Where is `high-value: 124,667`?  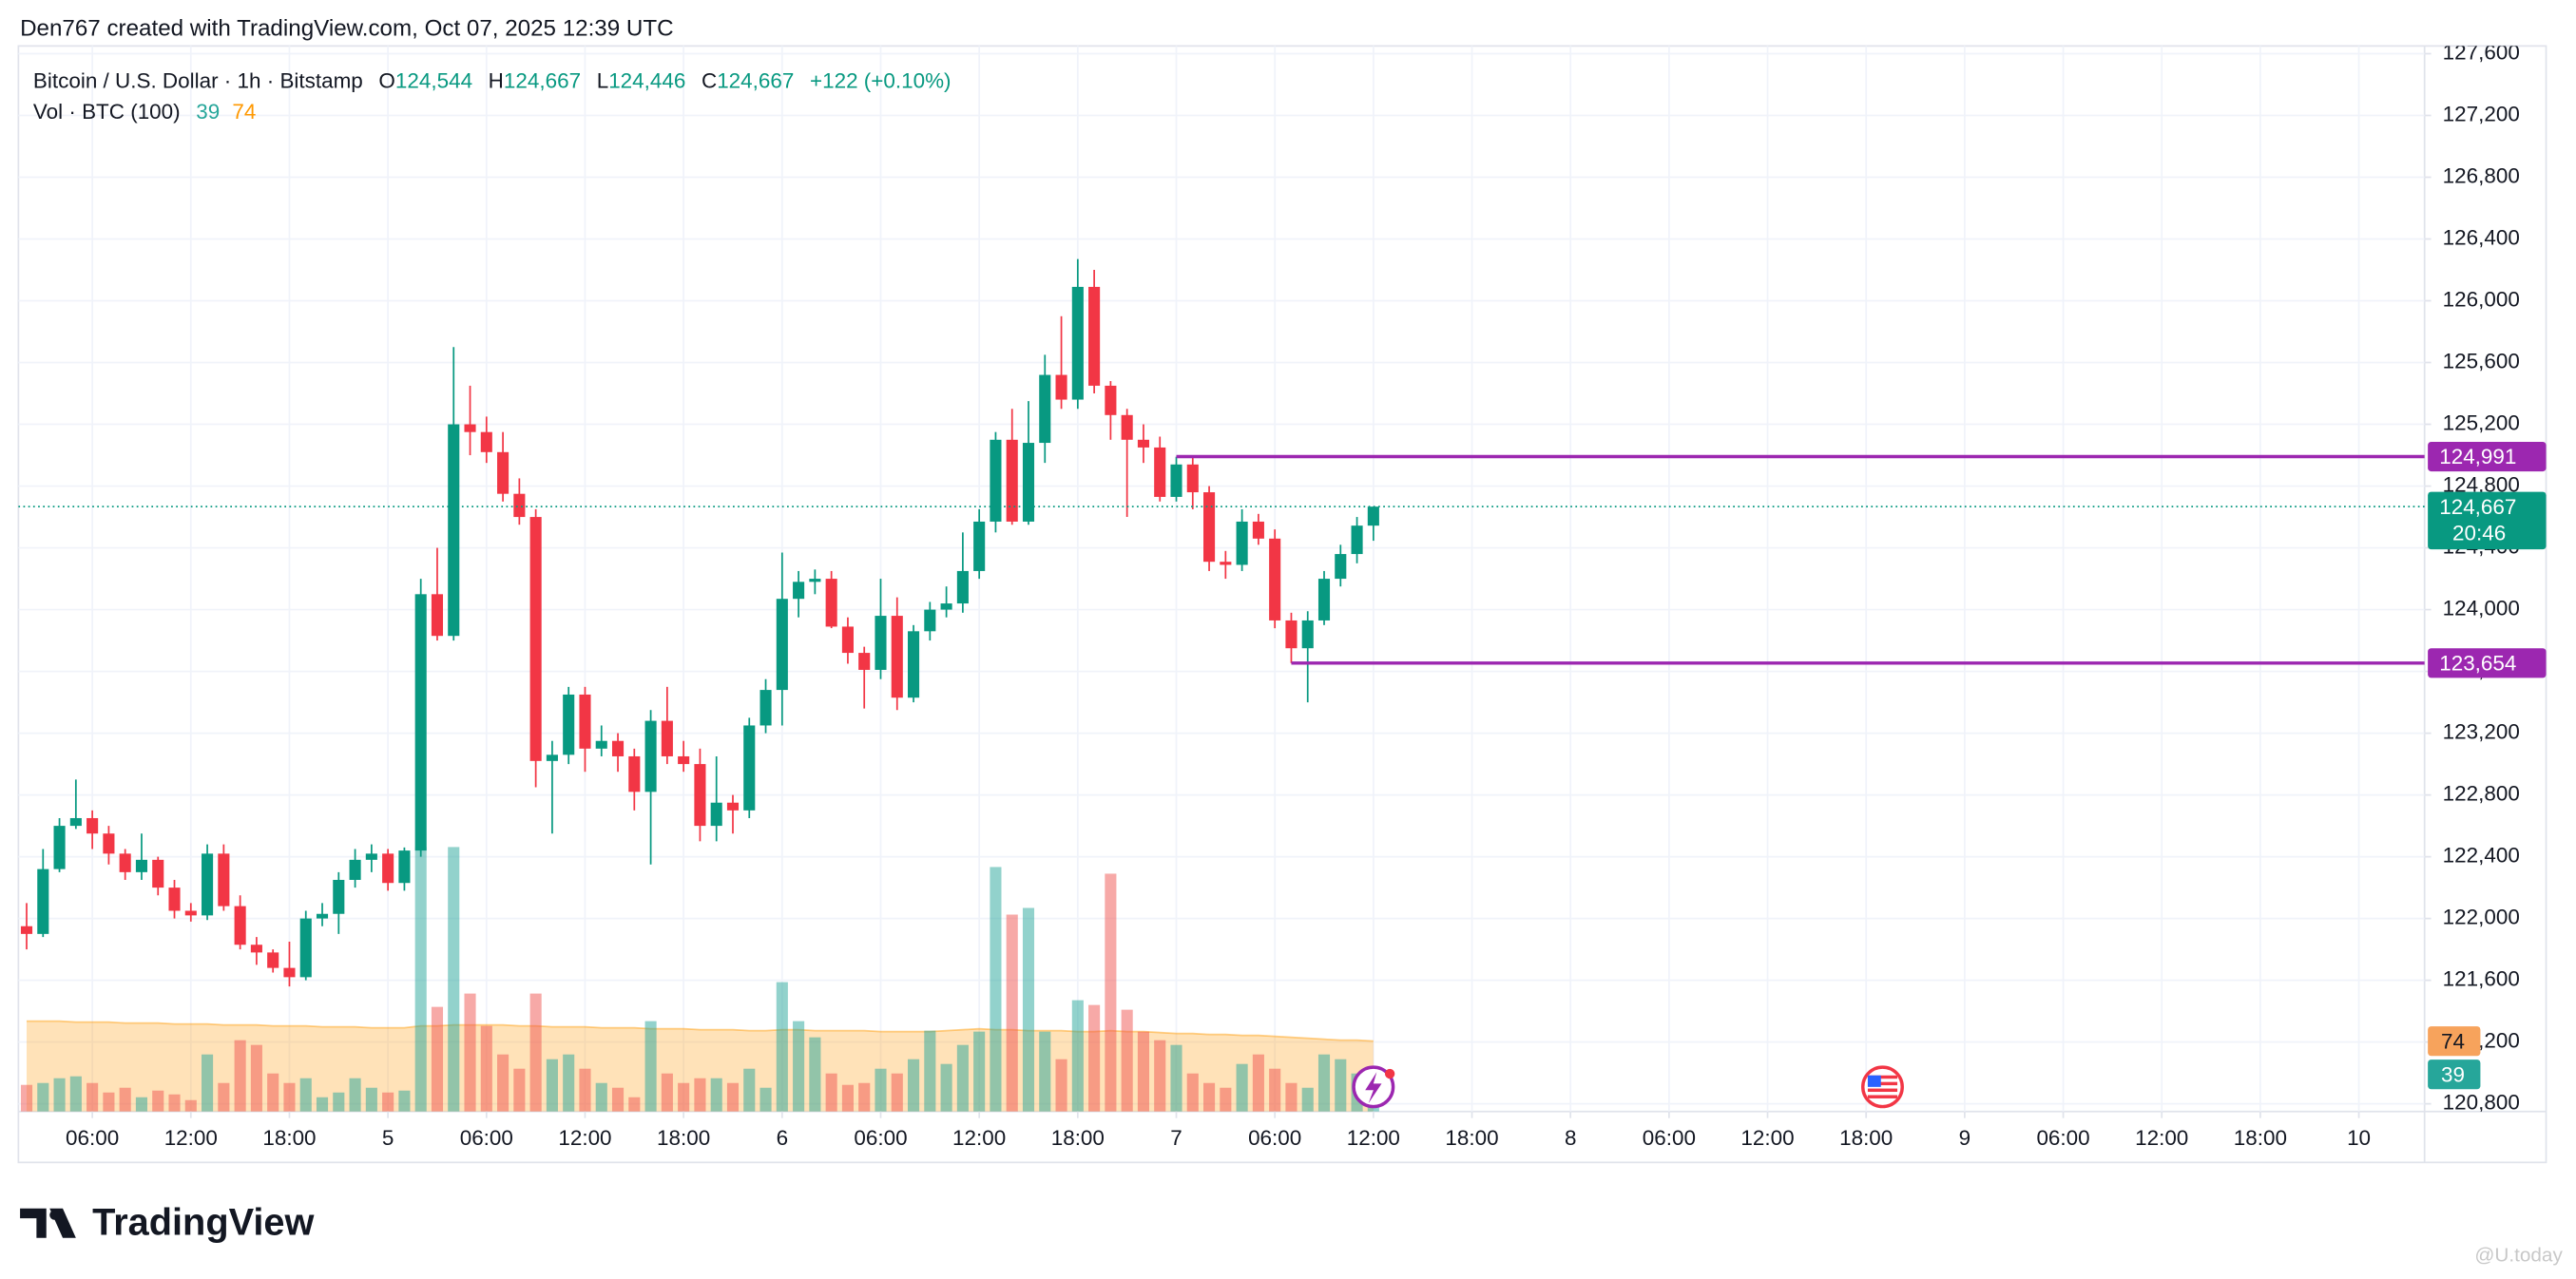
high-value: 124,667 is located at coordinates (543, 80).